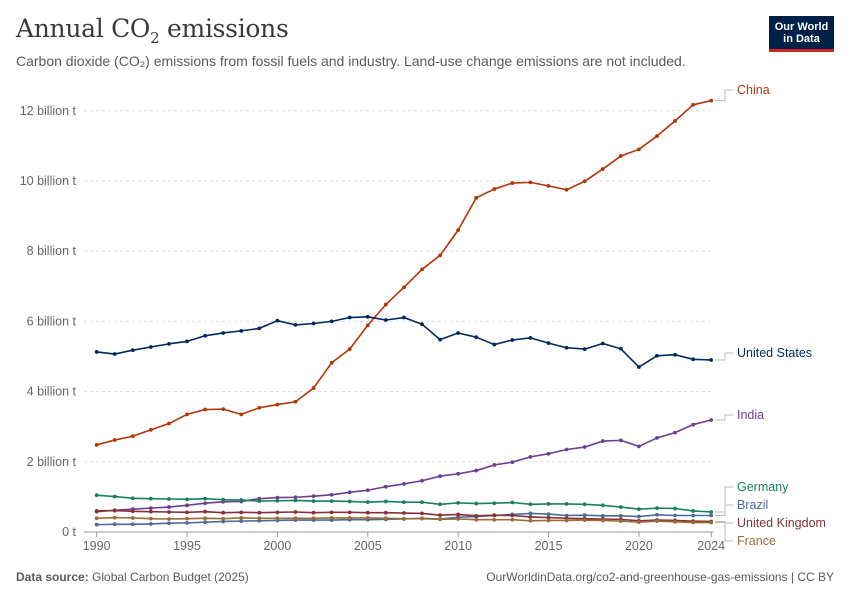 This screenshot has width=850, height=600. What do you see at coordinates (48, 181) in the screenshot?
I see `y-tick-label: 10 billion t` at bounding box center [48, 181].